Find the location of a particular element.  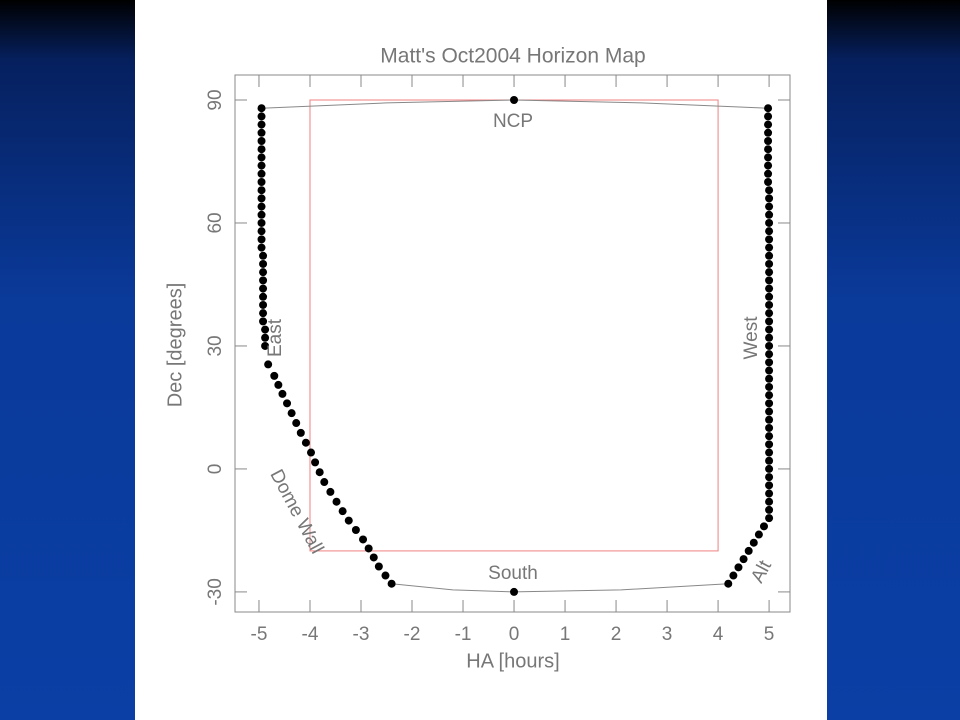

x-tick-label: 3 is located at coordinates (667, 634).